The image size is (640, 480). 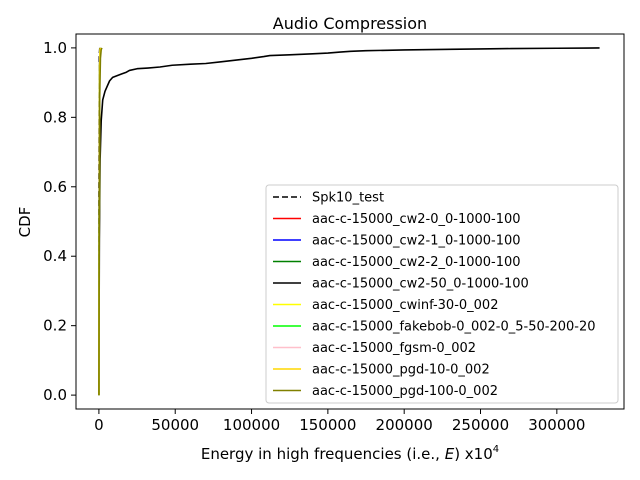 I want to click on y-tick-label: 0.8, so click(x=55, y=117).